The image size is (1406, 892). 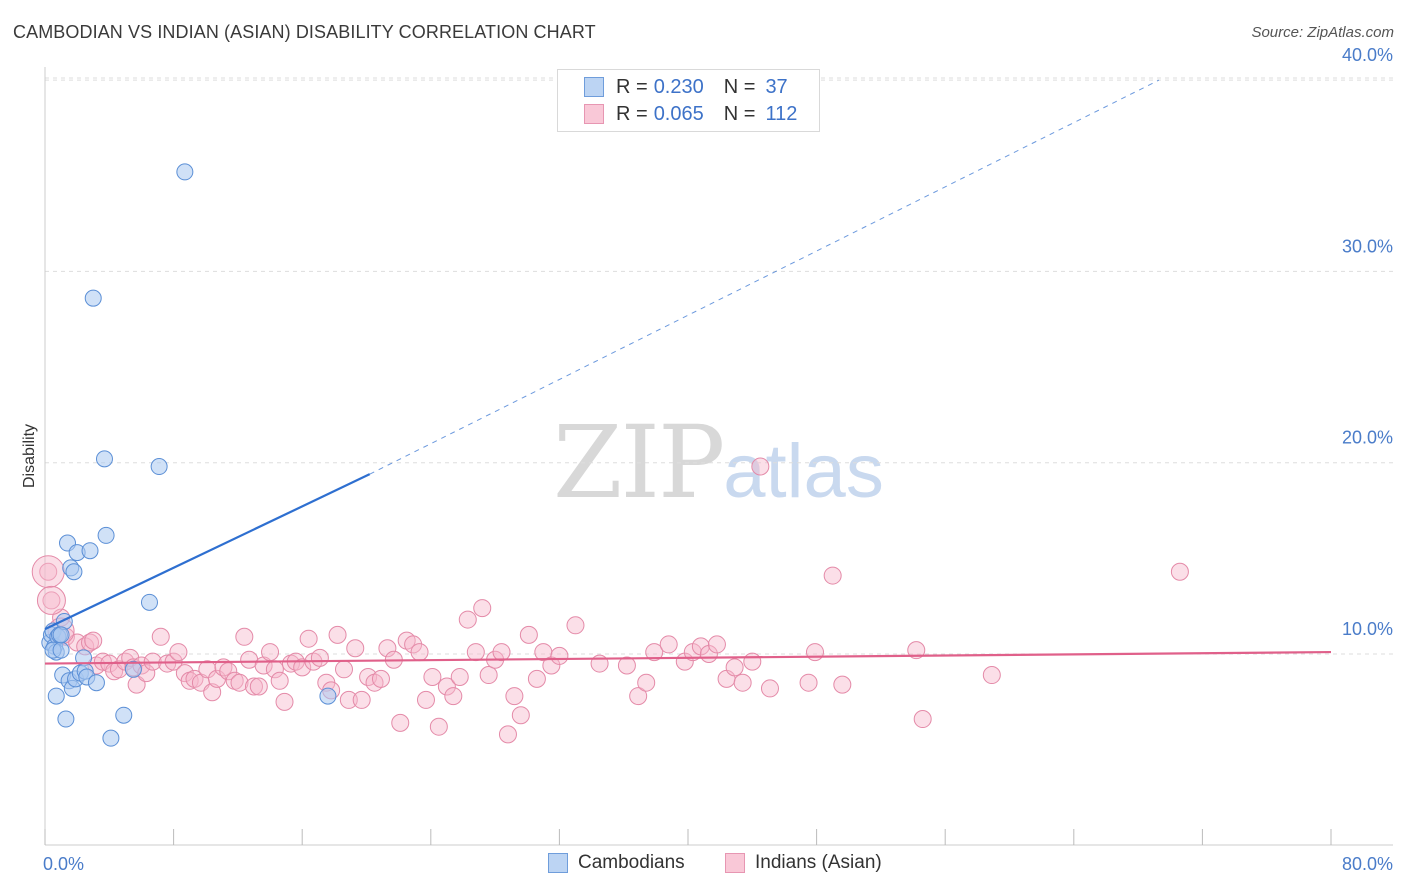 What do you see at coordinates (678, 86) in the screenshot?
I see `r-value: 0.230` at bounding box center [678, 86].